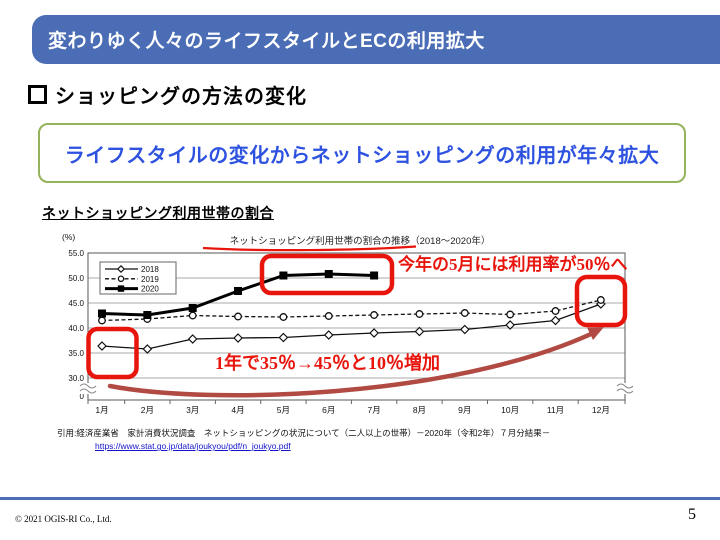 This screenshot has height=540, width=720. What do you see at coordinates (360, 498) in the screenshot?
I see `footer-divider` at bounding box center [360, 498].